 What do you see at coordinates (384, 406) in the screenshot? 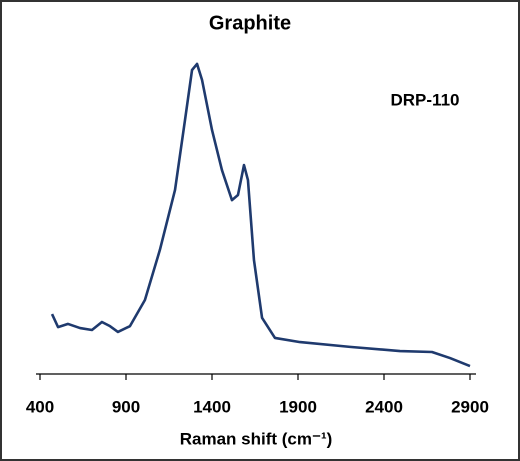
I see `x-tick-label: 2400` at bounding box center [384, 406].